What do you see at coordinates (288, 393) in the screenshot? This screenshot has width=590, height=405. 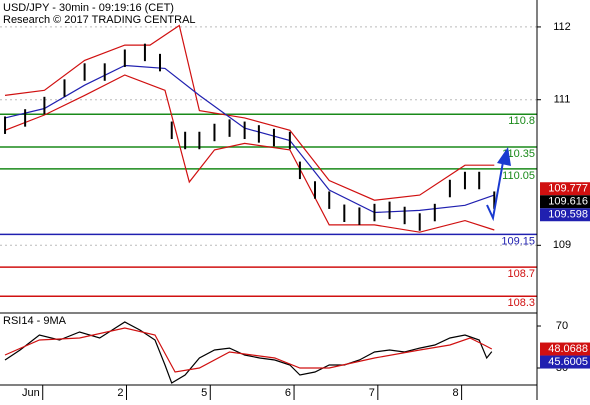 I see `x-tick-label: 6` at bounding box center [288, 393].